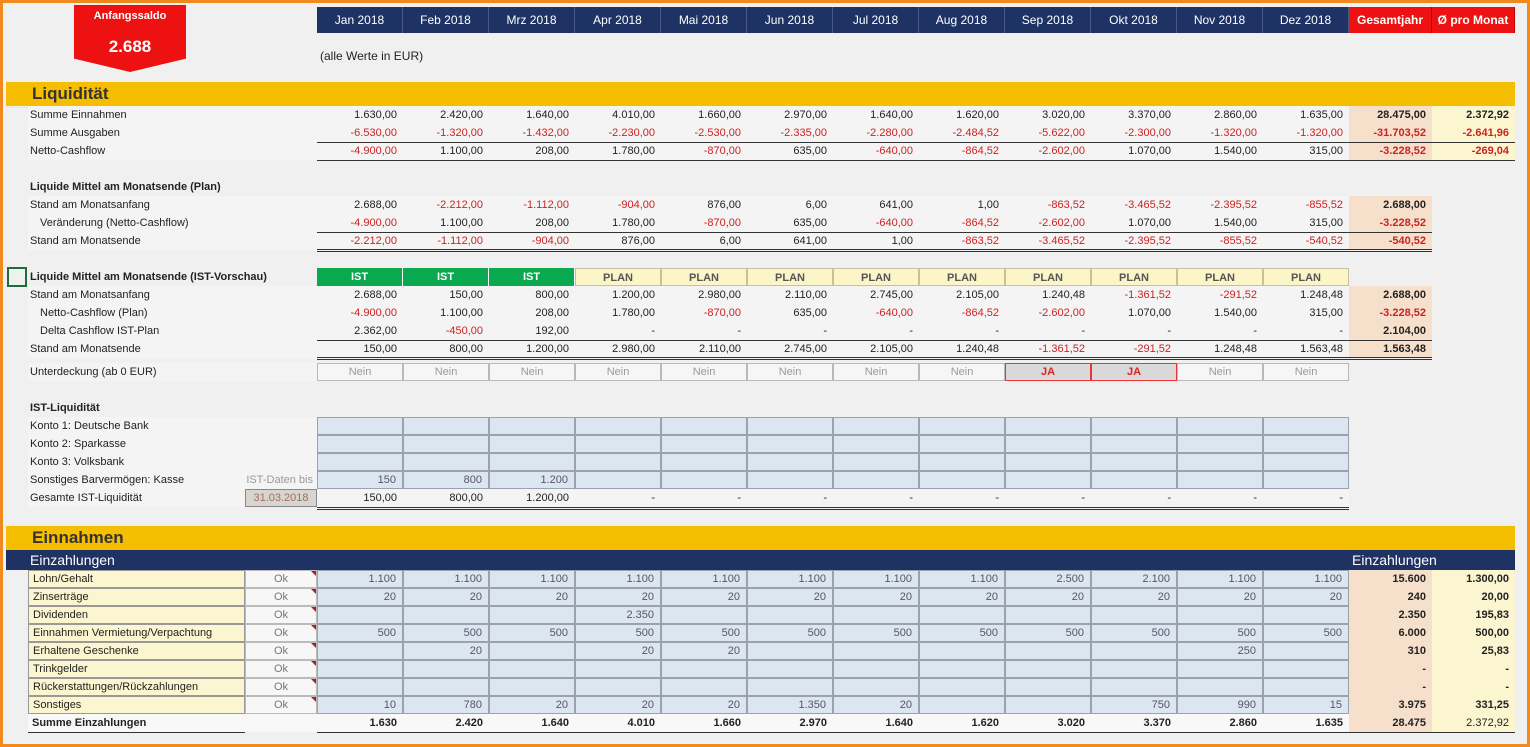 The height and width of the screenshot is (747, 1530). I want to click on selected-cell, so click(17, 277).